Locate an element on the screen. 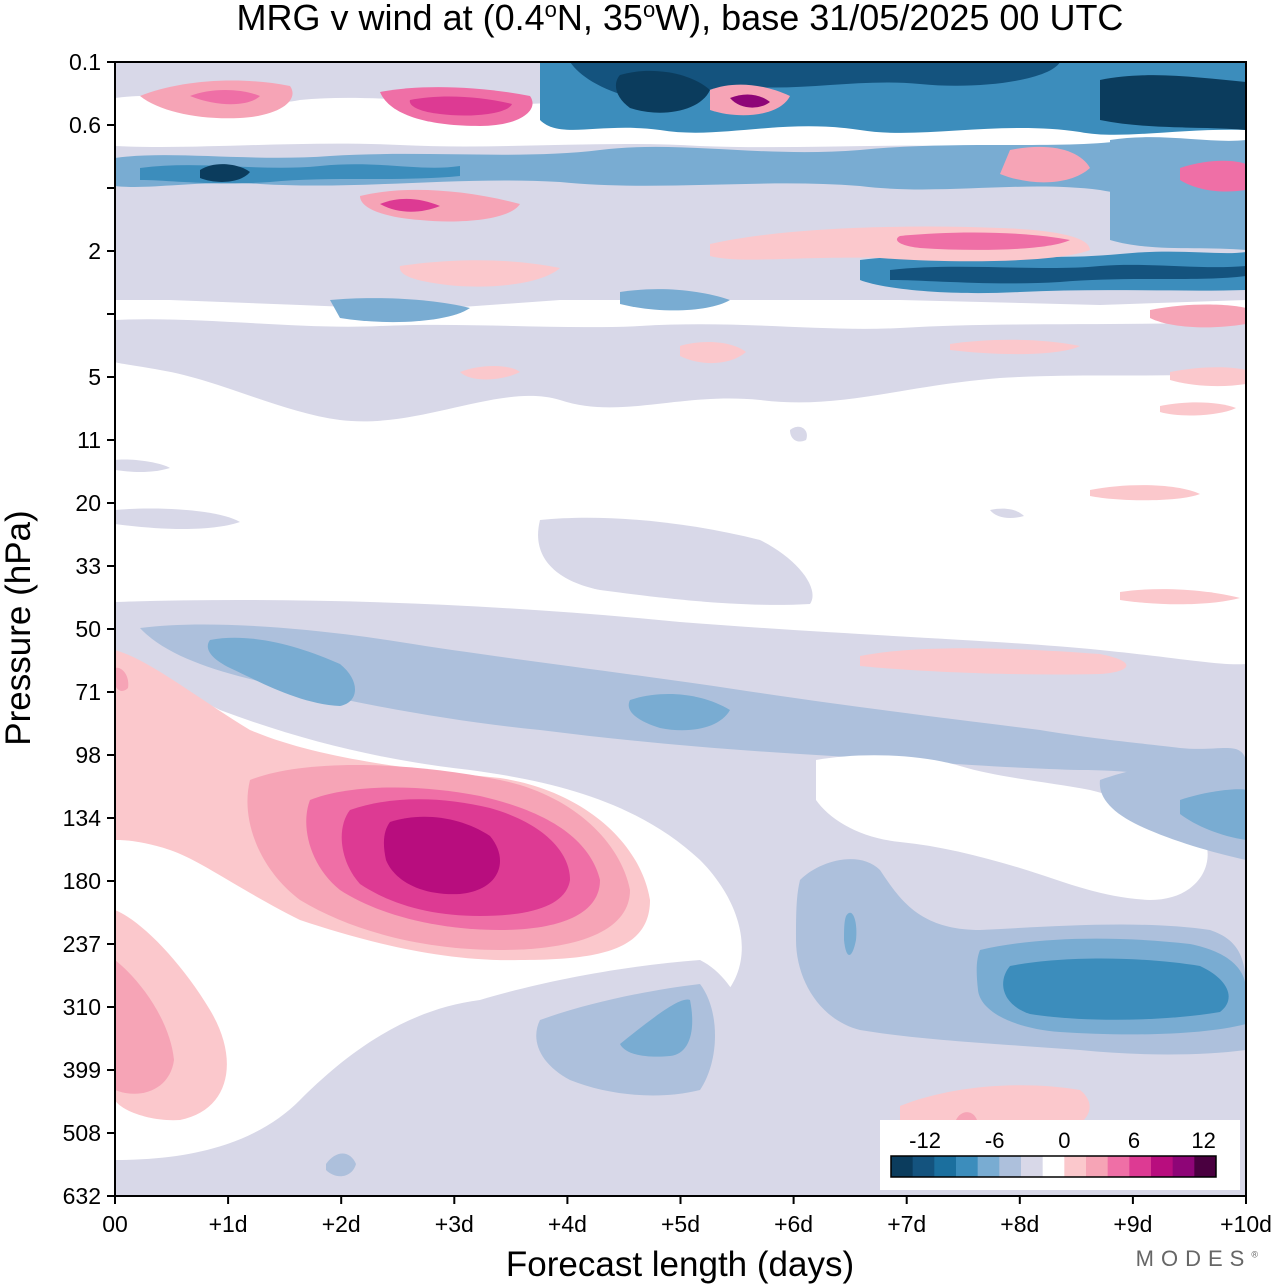  contour-neg-band-core-b is located at coordinates (679, 712).